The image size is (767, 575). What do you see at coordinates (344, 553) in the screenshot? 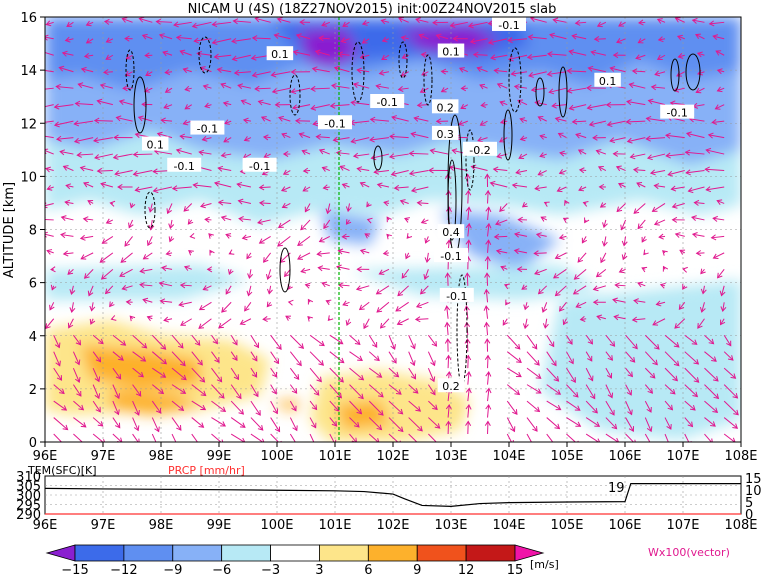
I see `colorbar-segment` at bounding box center [344, 553].